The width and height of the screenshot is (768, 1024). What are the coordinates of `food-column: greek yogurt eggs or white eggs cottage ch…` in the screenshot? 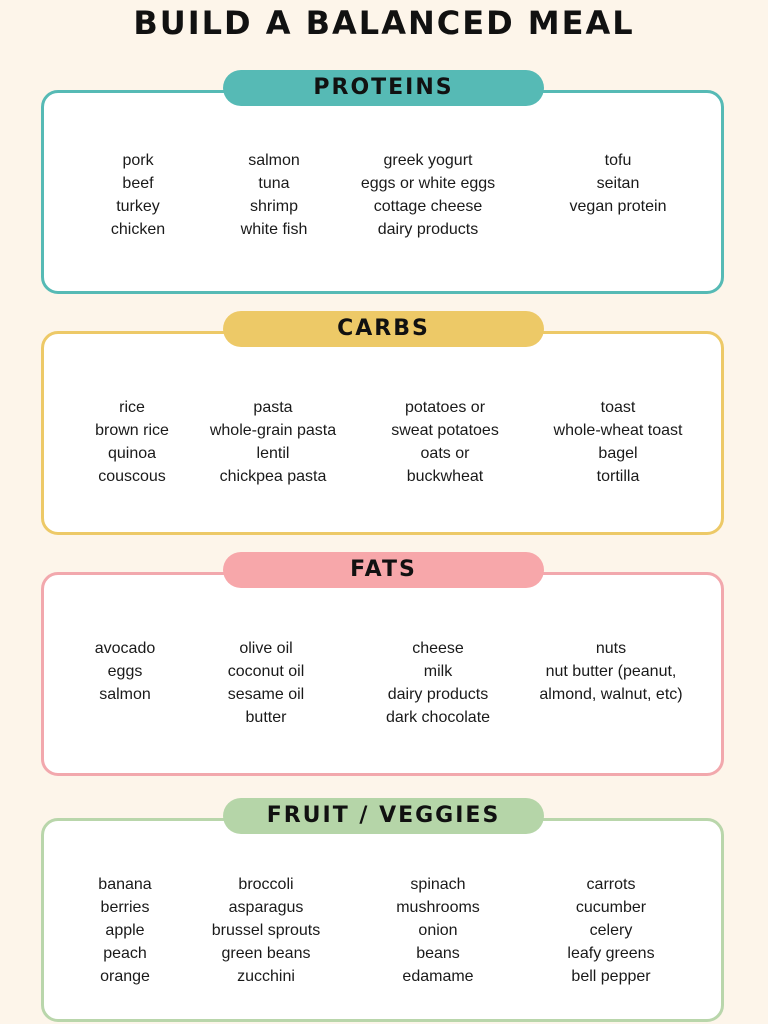 It's located at (428, 195).